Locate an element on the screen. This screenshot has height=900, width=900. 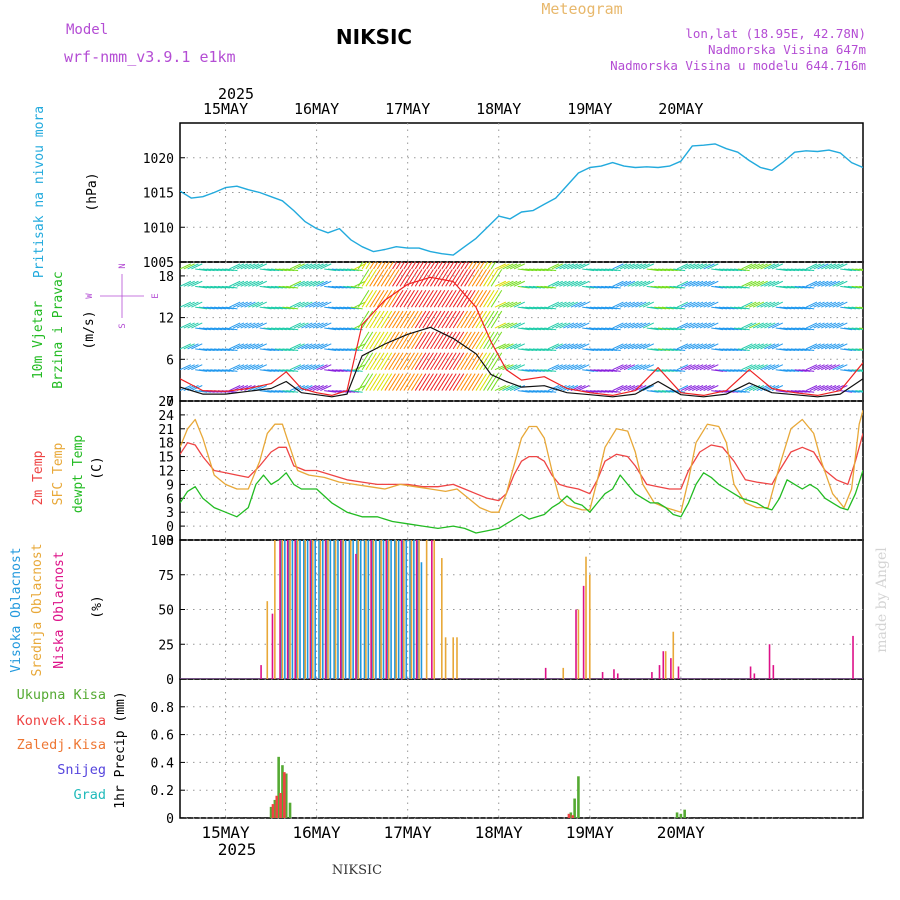
precip-bar is located at coordinates (681, 815).